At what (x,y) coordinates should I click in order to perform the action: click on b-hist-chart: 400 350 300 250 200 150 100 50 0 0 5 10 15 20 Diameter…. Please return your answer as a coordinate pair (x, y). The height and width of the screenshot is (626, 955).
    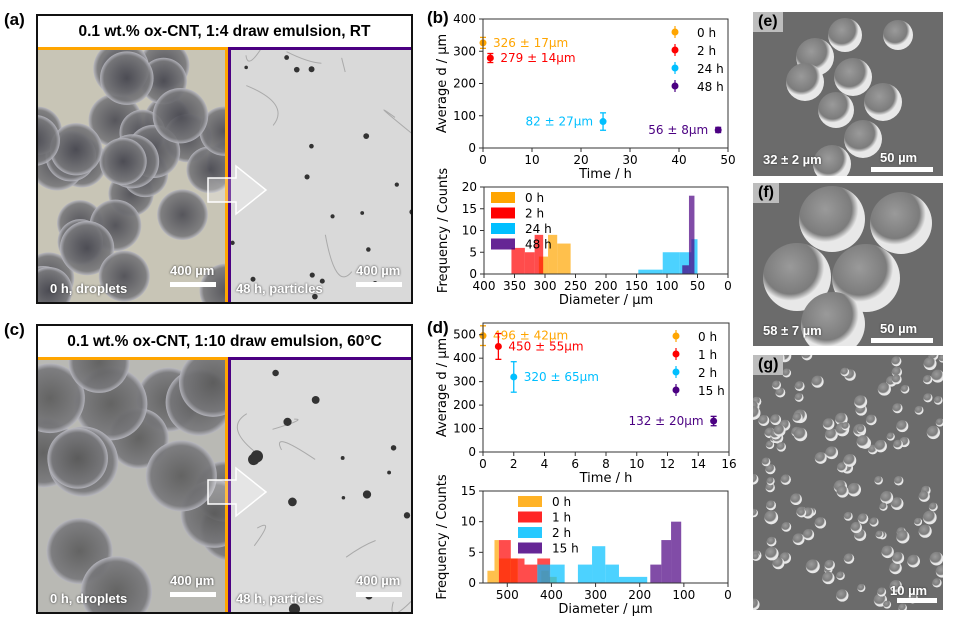
    Looking at the image, I should click on (584, 238).